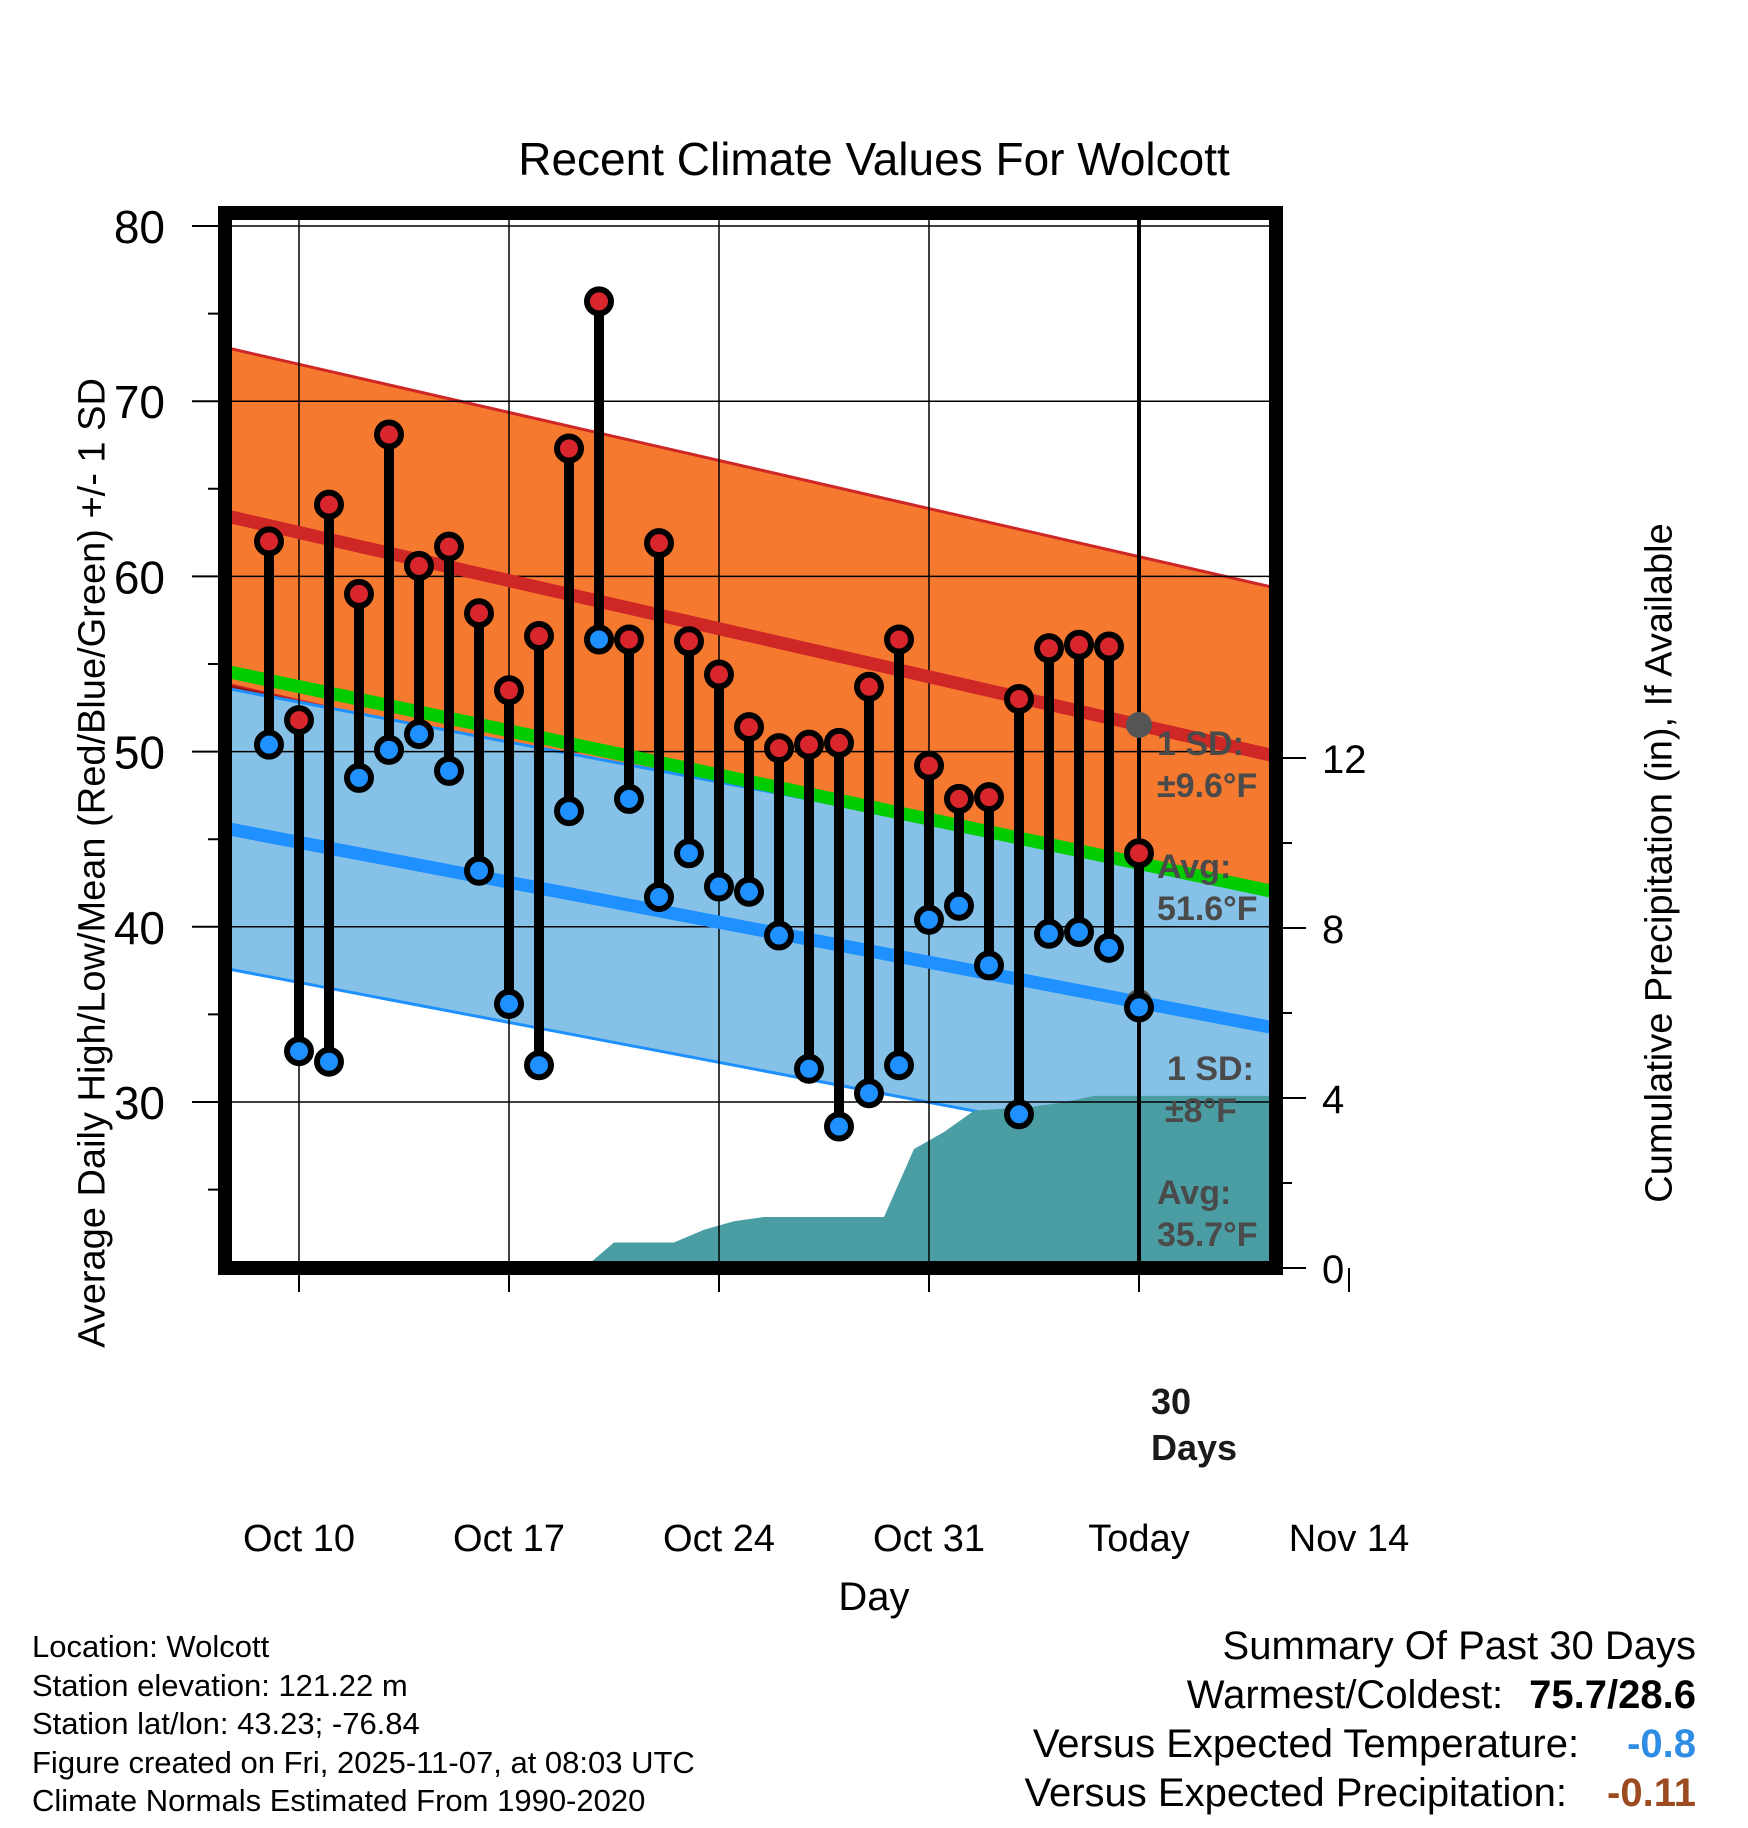 This screenshot has height=1828, width=1748. I want to click on normals-text: Climate Normals Estimated From 1990-2020, so click(339, 1800).